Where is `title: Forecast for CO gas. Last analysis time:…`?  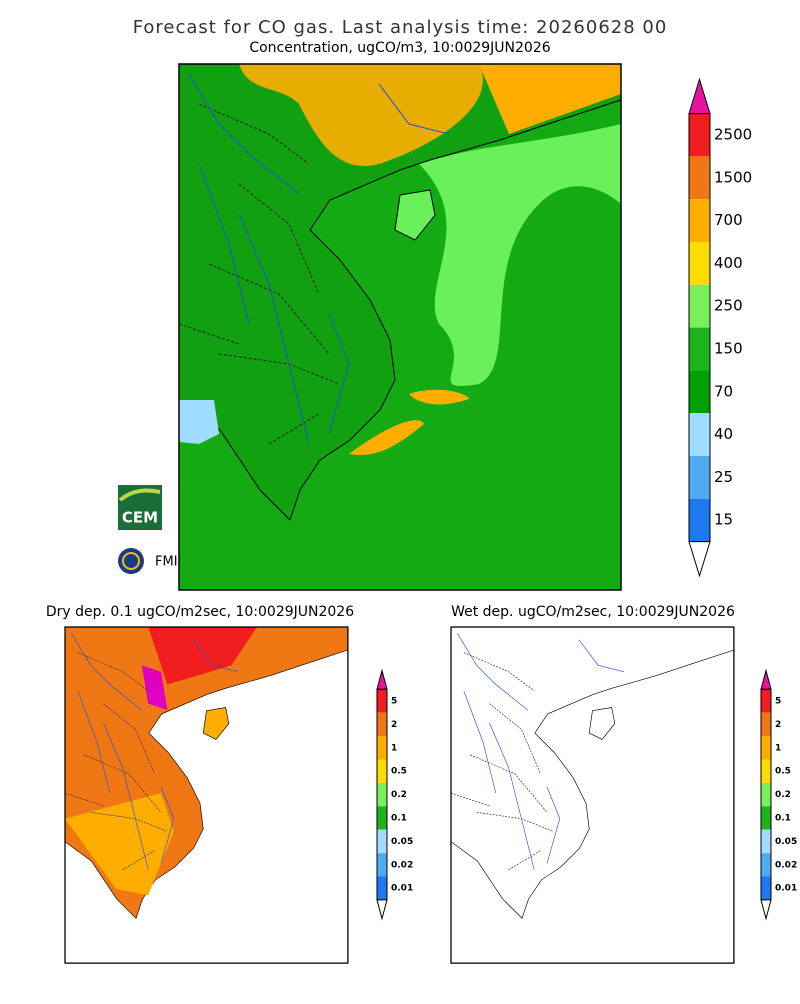
title: Forecast for CO gas. Last analysis time:… is located at coordinates (400, 27).